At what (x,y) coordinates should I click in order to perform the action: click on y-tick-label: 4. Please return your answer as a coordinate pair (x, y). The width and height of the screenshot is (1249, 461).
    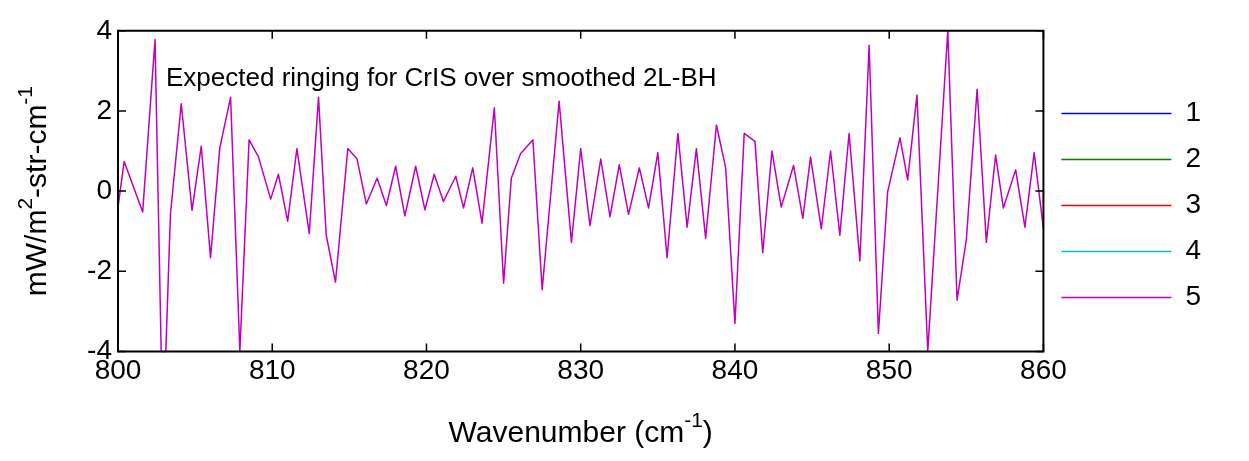
    Looking at the image, I should click on (104, 29).